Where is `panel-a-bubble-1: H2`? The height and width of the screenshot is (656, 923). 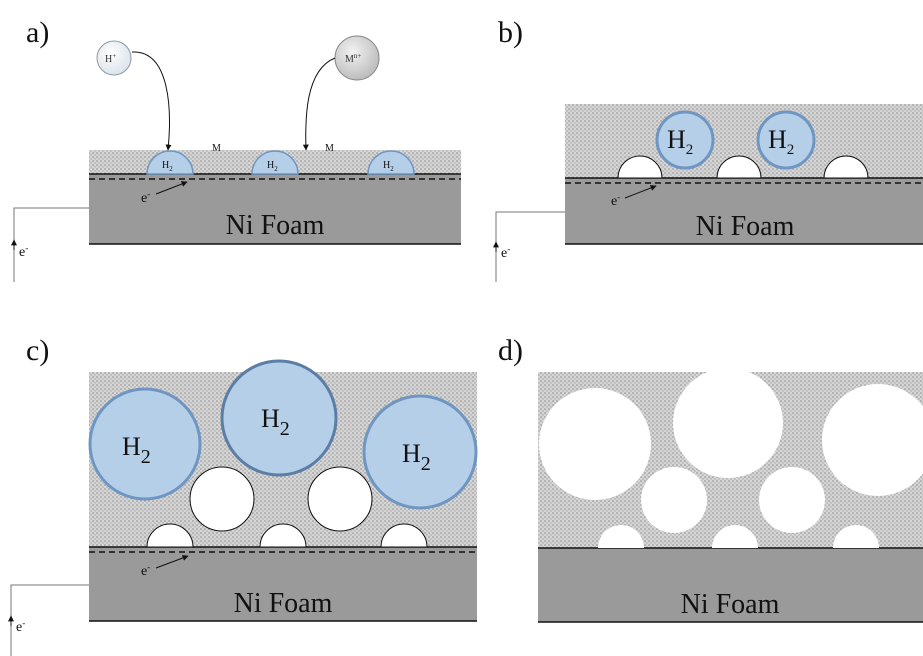
panel-a-bubble-1: H2 is located at coordinates (170, 162).